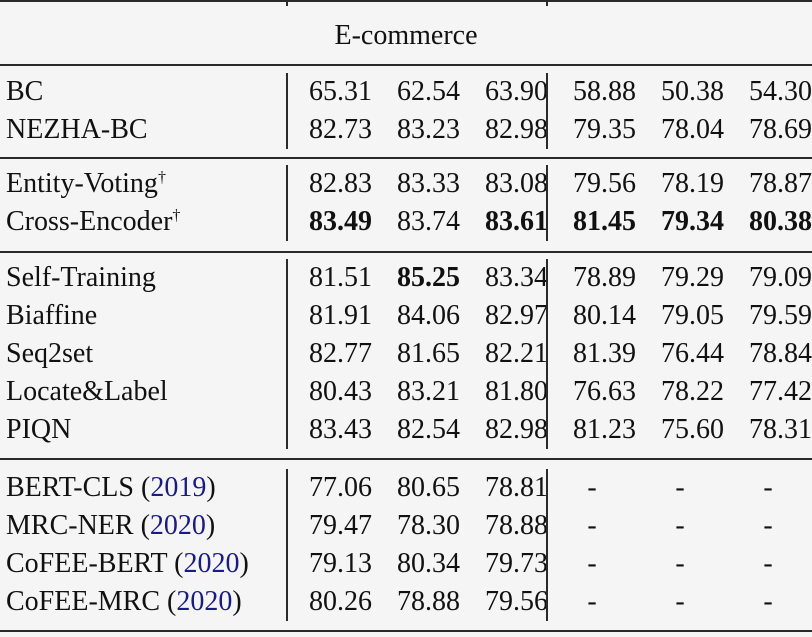  I want to click on score-cell: 81.65, so click(428, 353).